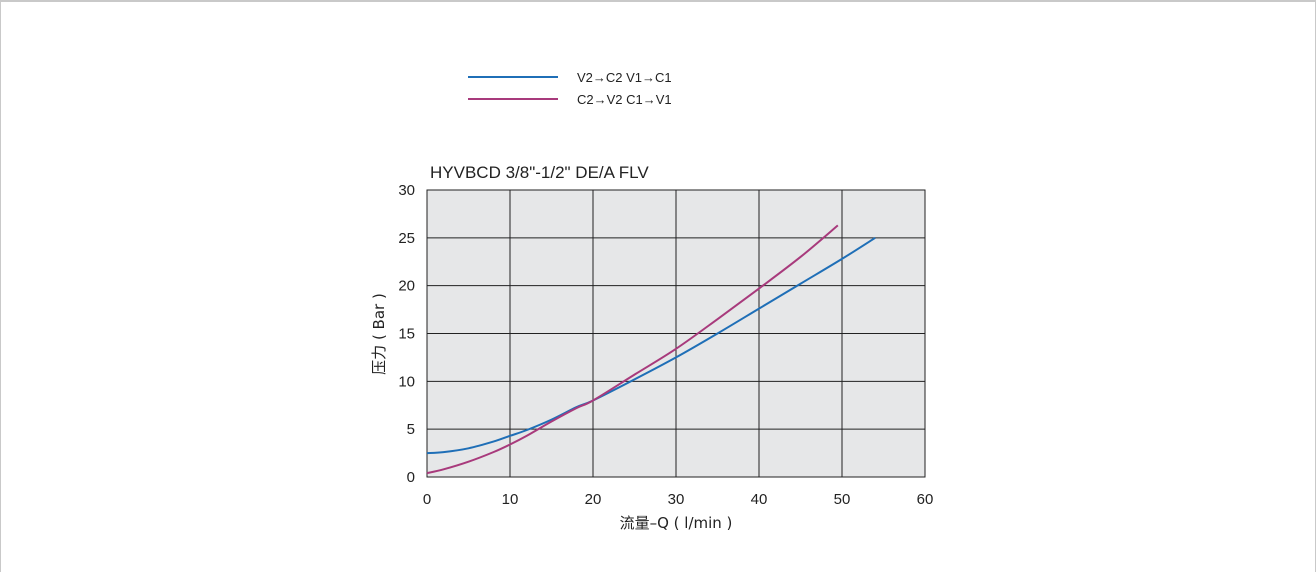 The width and height of the screenshot is (1316, 572). What do you see at coordinates (510, 499) in the screenshot?
I see `x-tick-label: 10` at bounding box center [510, 499].